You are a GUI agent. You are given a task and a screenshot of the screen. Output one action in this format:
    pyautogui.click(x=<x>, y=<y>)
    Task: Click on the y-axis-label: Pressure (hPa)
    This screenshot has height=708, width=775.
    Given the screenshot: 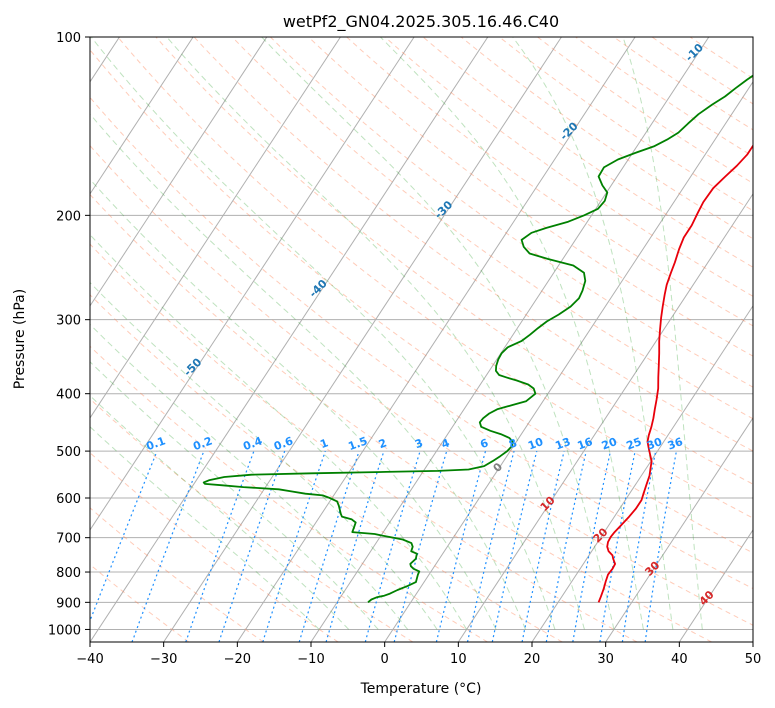 What is the action you would take?
    pyautogui.click(x=20, y=339)
    